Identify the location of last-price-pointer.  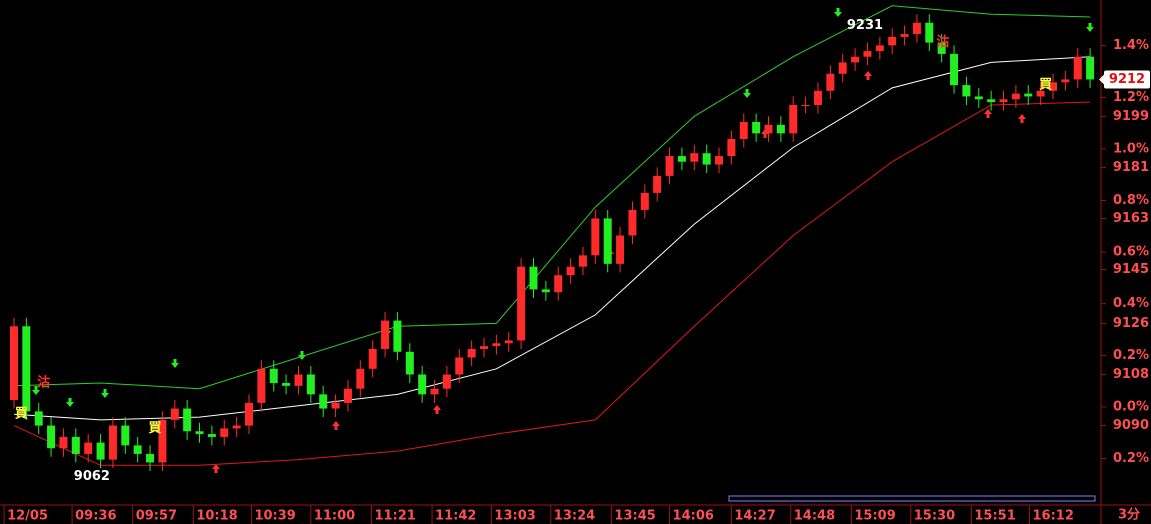
(1102, 79).